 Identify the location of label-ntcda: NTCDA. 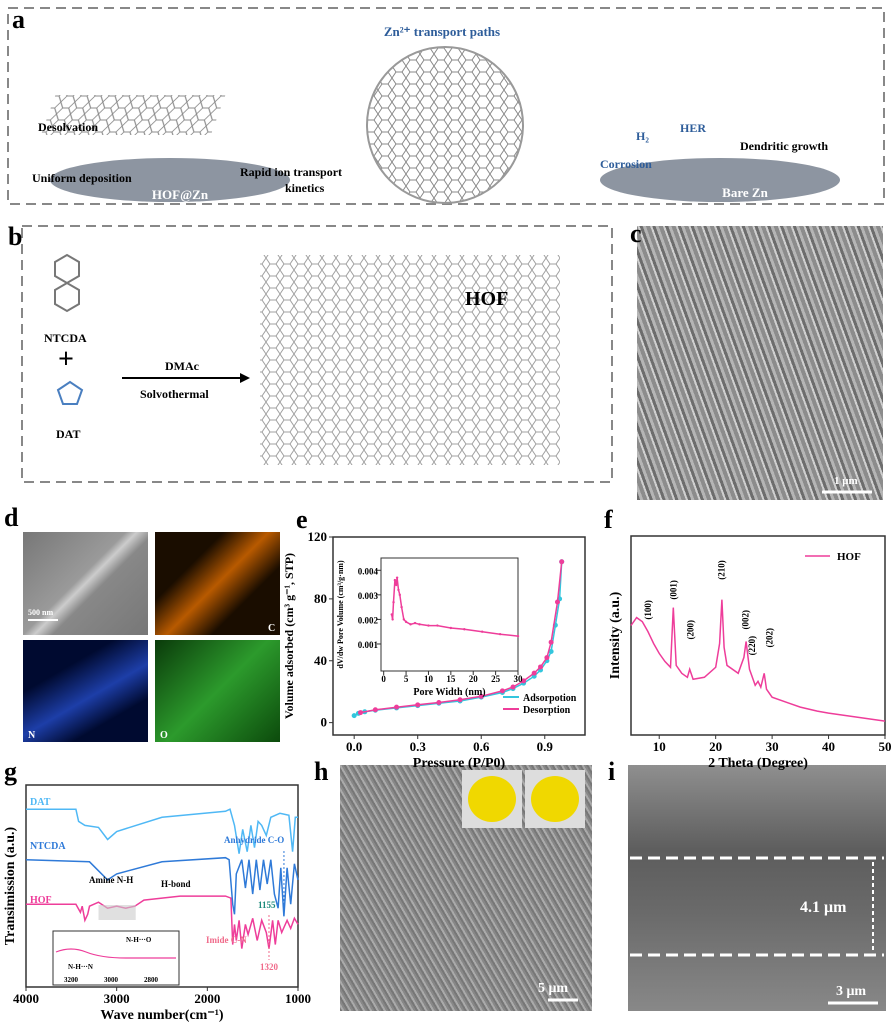
(65, 338).